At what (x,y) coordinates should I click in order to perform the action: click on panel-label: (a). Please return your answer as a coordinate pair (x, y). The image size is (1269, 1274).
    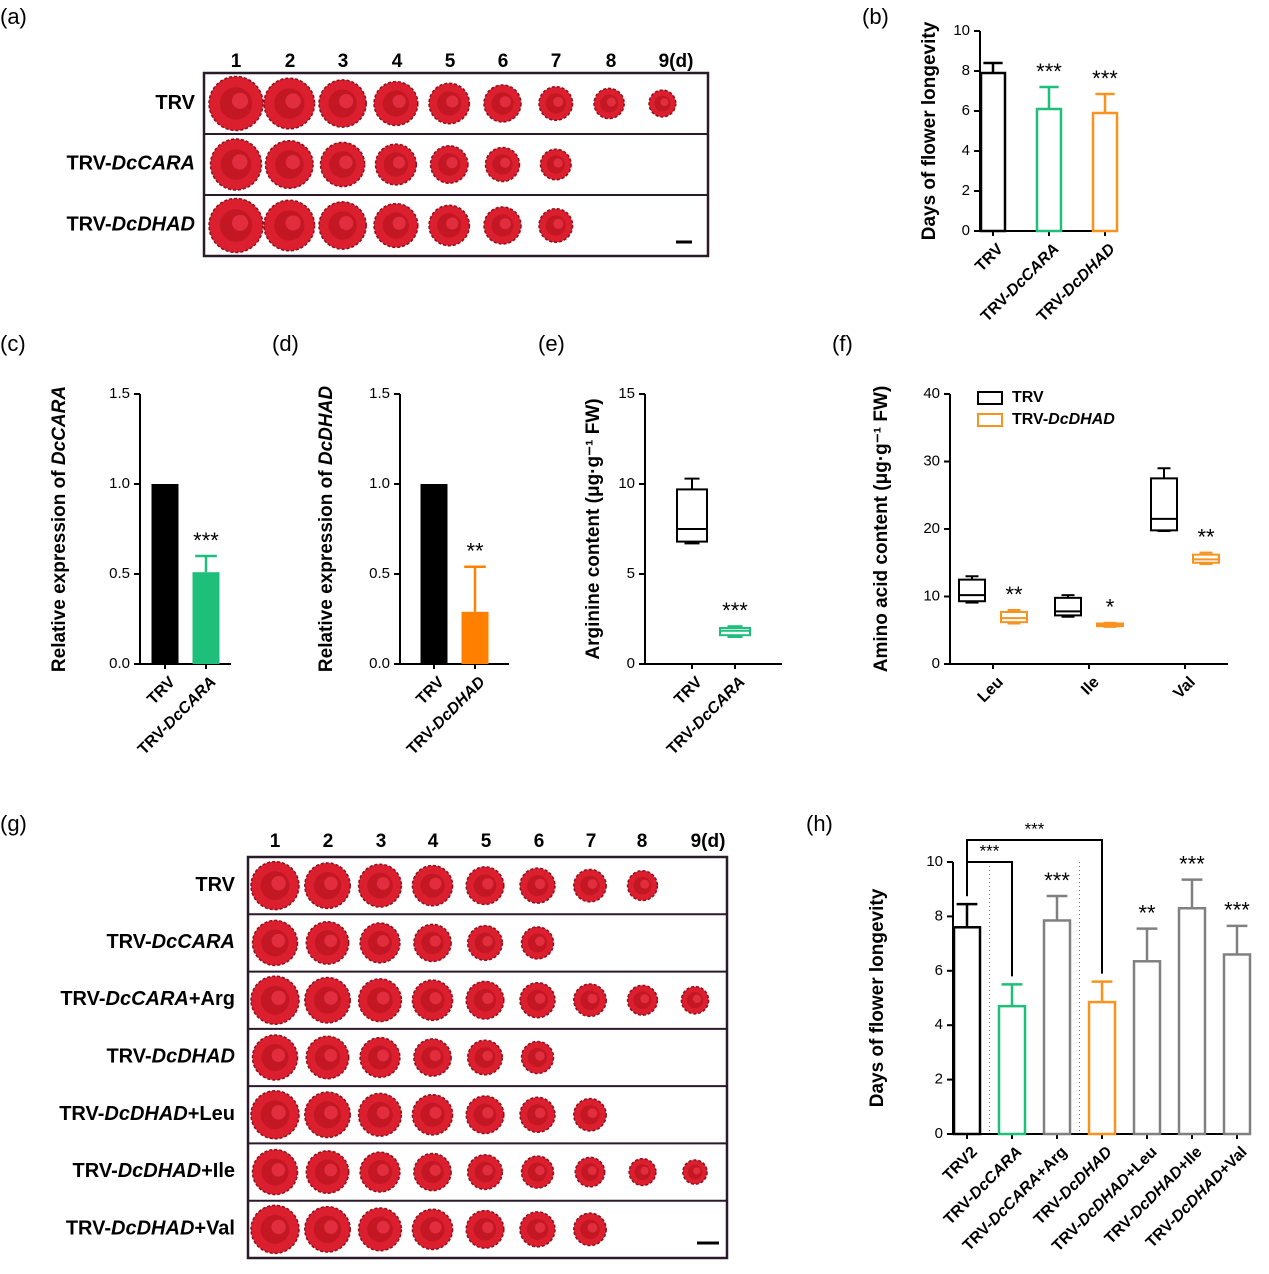
    Looking at the image, I should click on (13, 16).